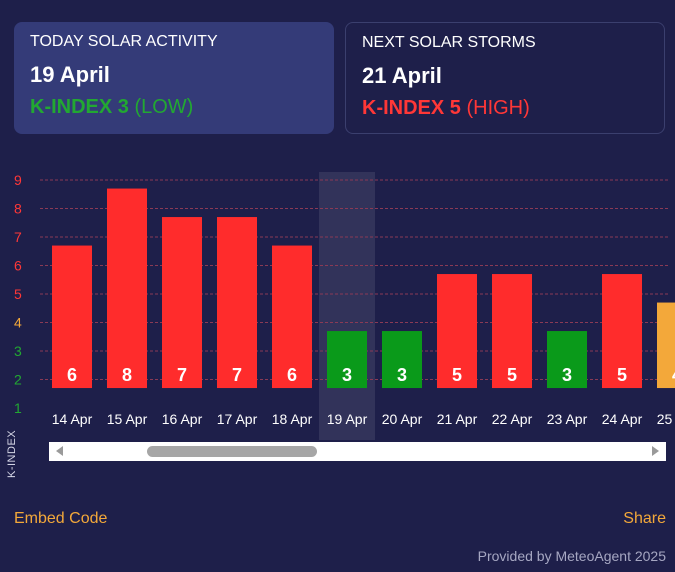 The image size is (675, 572). What do you see at coordinates (18, 351) in the screenshot?
I see `y-tick-label: 3` at bounding box center [18, 351].